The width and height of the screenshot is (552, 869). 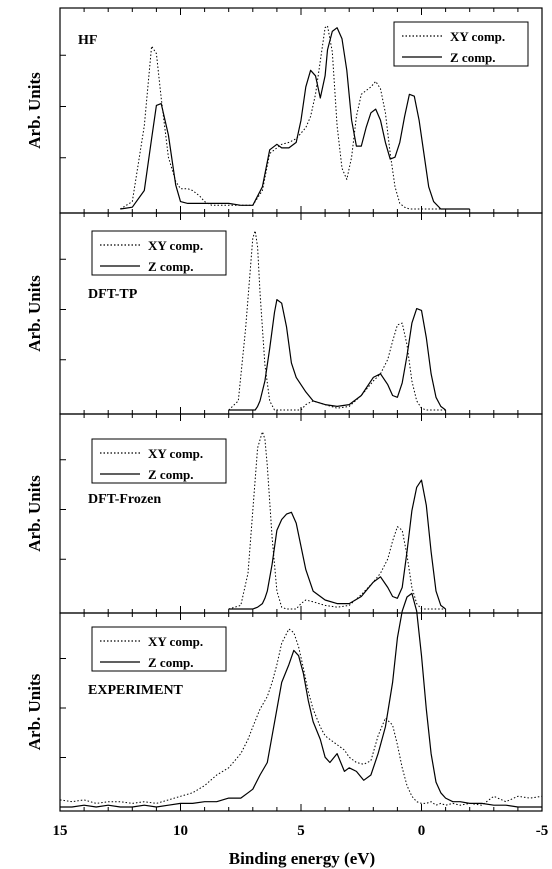 I want to click on bottom-x-axis: 15 10 5 0 -5, so click(x=301, y=831).